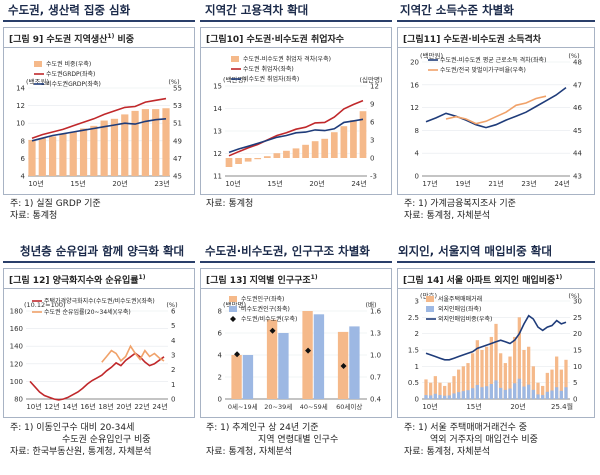  What do you see at coordinates (278, 406) in the screenshot?
I see `x-tick-label: 20~39세` at bounding box center [278, 406].